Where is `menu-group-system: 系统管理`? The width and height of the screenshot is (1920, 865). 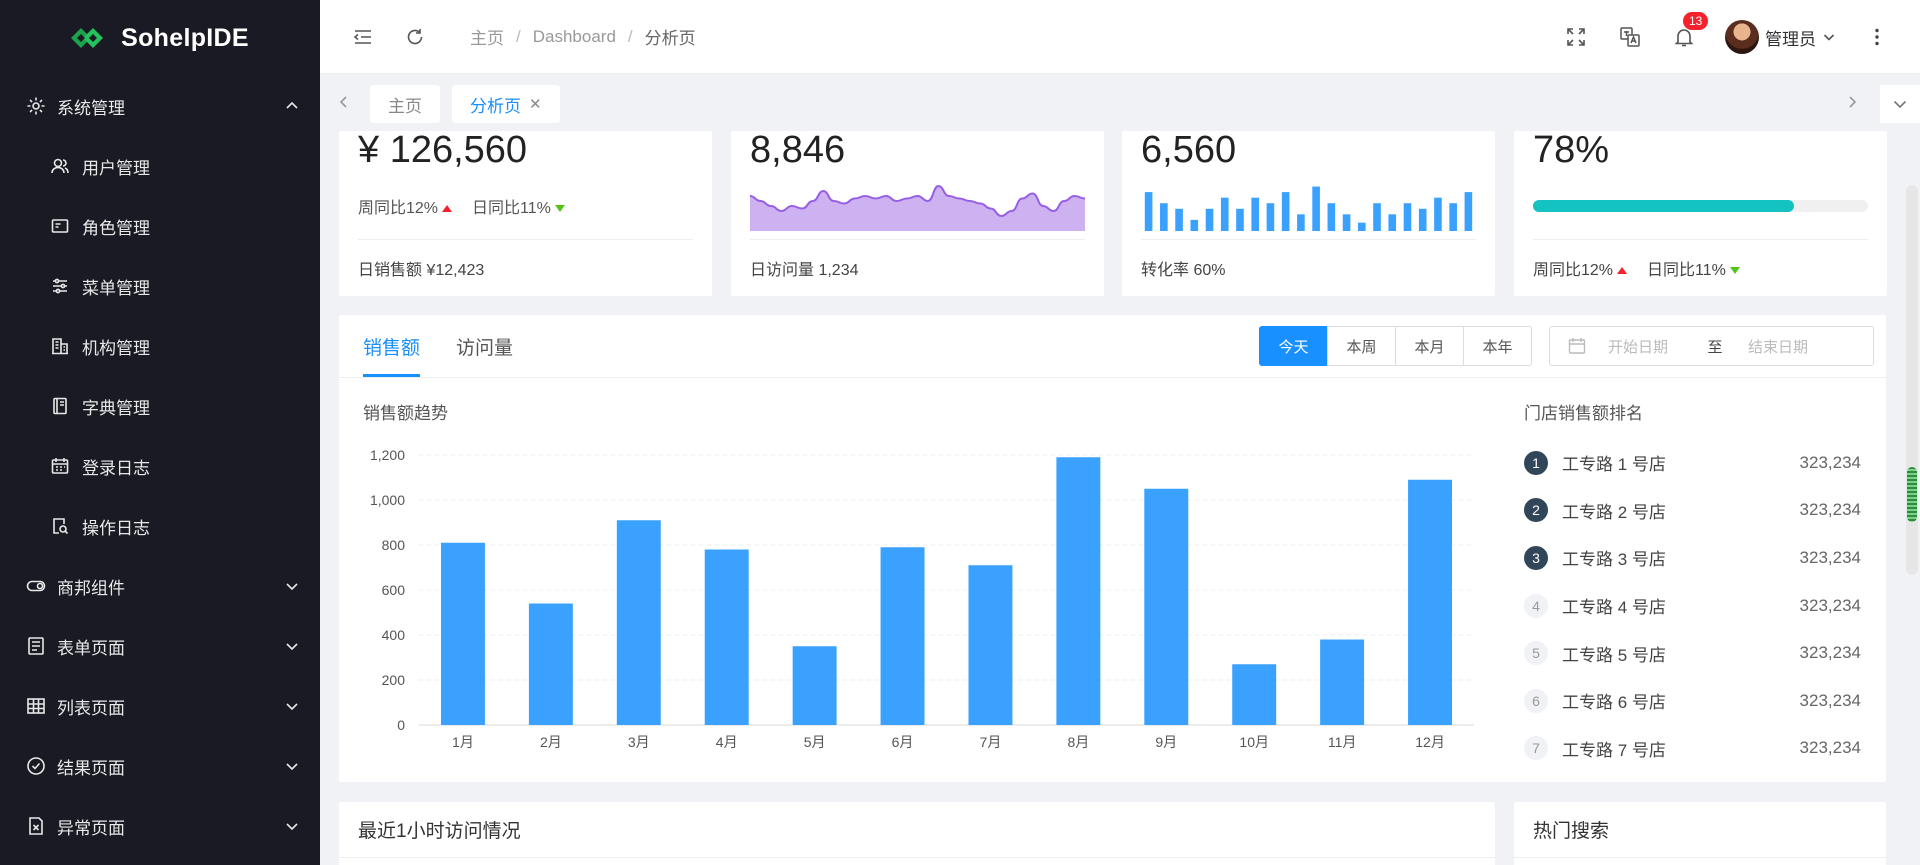
menu-group-system: 系统管理 is located at coordinates (160, 106).